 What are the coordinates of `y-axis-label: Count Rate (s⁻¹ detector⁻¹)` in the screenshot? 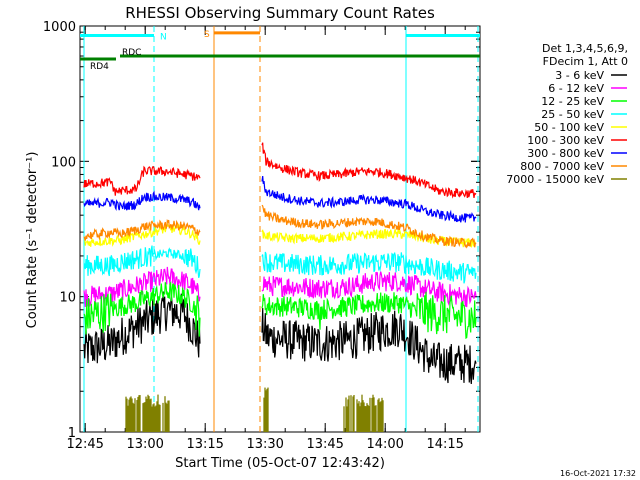 It's located at (32, 240).